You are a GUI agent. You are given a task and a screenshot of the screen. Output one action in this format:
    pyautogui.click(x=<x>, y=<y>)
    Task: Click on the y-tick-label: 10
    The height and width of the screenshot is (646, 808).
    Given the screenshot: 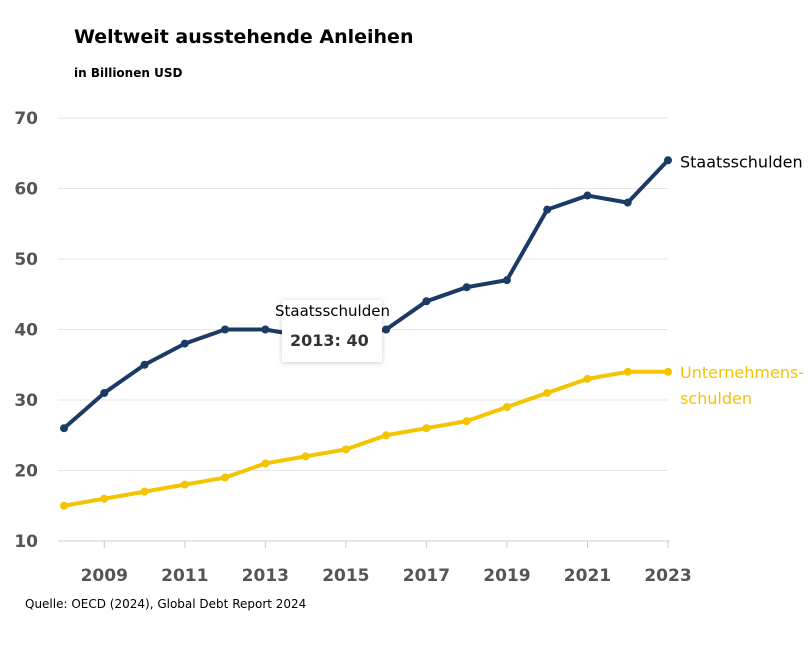 What is the action you would take?
    pyautogui.click(x=26, y=542)
    